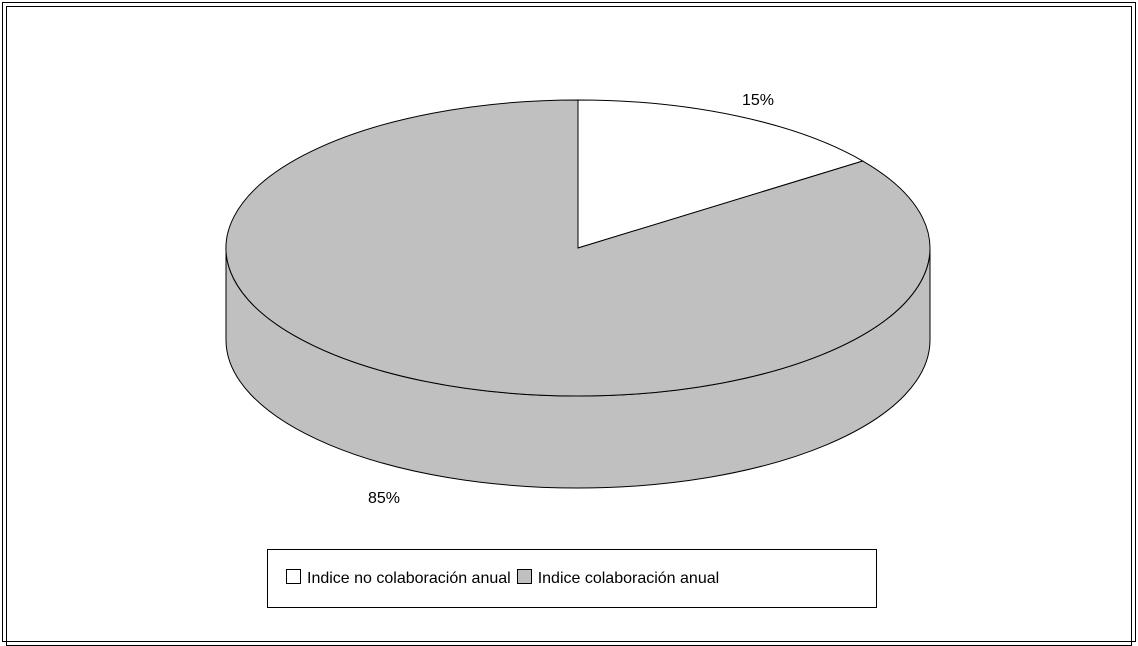  Describe the element at coordinates (628, 578) in the screenshot. I see `legend-label-colaboracion: Indice colaboración anual` at that location.